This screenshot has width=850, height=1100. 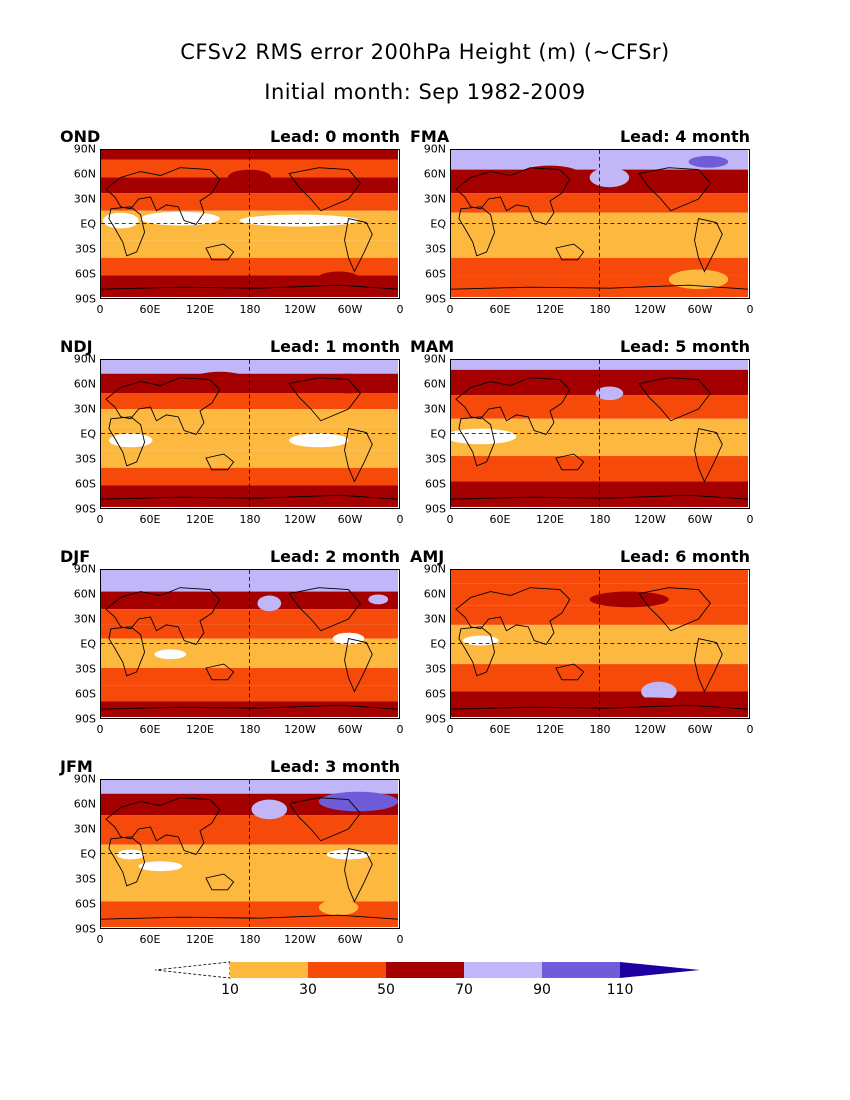 What do you see at coordinates (430, 136) in the screenshot?
I see `panel-season-label: FMA` at bounding box center [430, 136].